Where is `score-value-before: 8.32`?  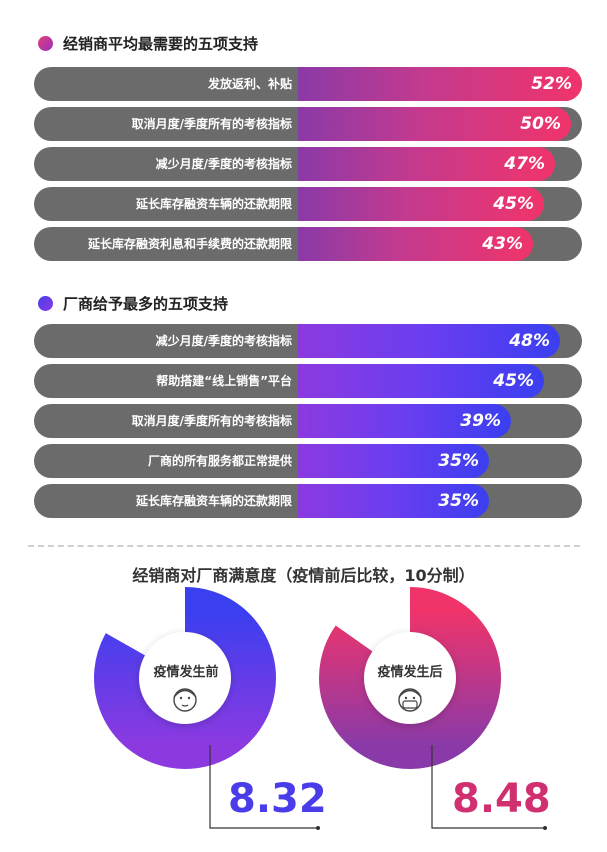 score-value-before: 8.32 is located at coordinates (277, 799).